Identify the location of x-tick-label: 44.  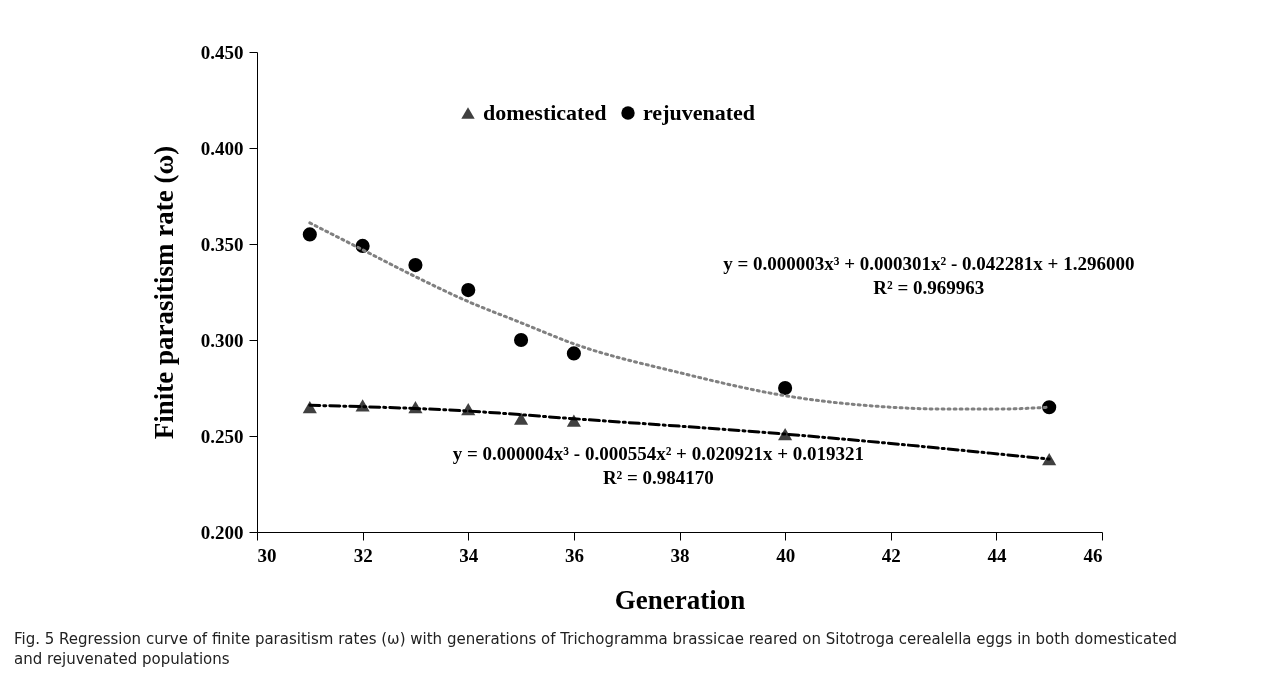
(997, 555).